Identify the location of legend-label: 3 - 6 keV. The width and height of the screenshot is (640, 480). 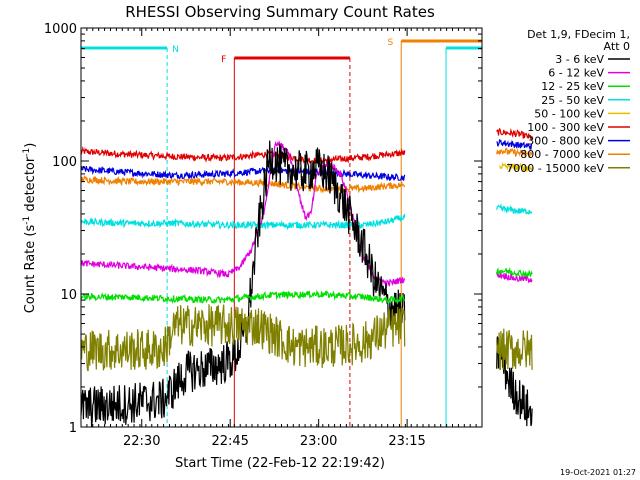
(579, 59).